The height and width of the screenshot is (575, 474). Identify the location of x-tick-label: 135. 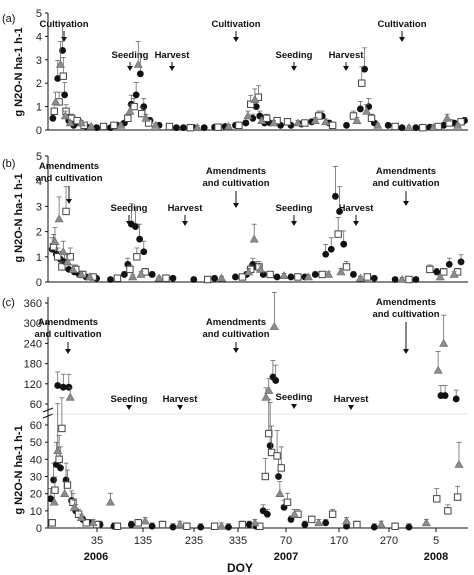
(143, 541).